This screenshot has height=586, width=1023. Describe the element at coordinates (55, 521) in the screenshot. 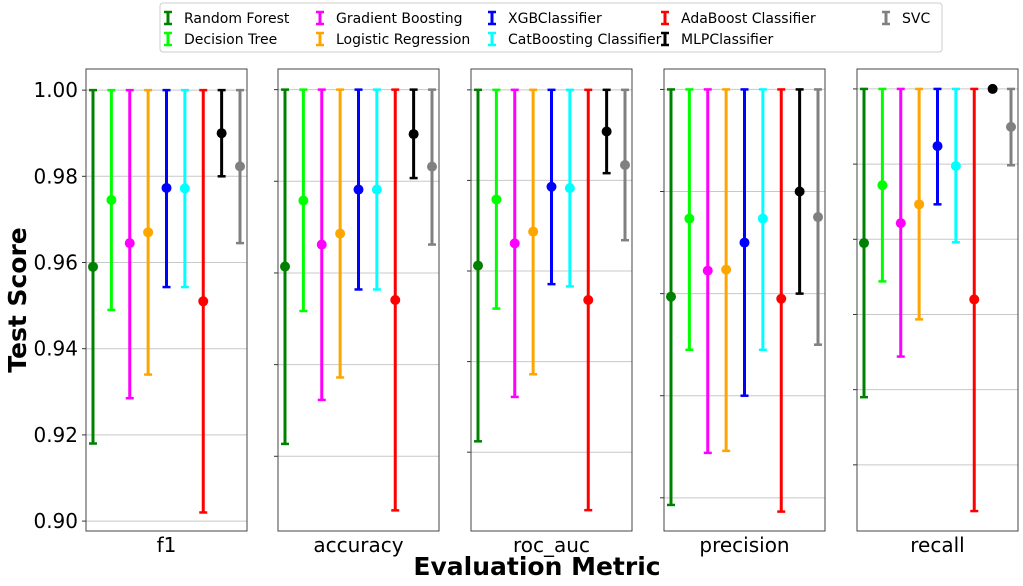

I see `y-tick-label: 0.90` at that location.